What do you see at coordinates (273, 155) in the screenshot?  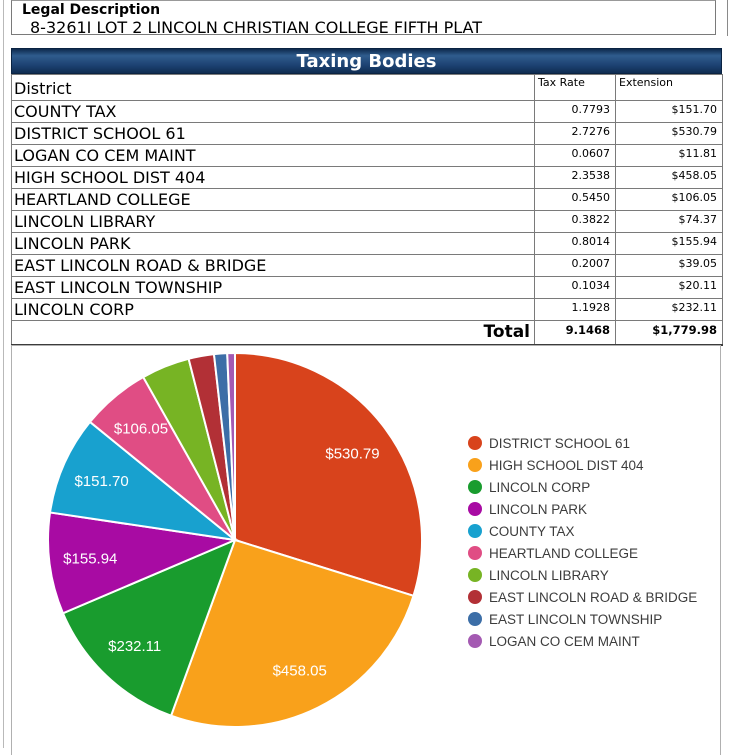 I see `district-cell: LOGAN CO CEM MAINT` at bounding box center [273, 155].